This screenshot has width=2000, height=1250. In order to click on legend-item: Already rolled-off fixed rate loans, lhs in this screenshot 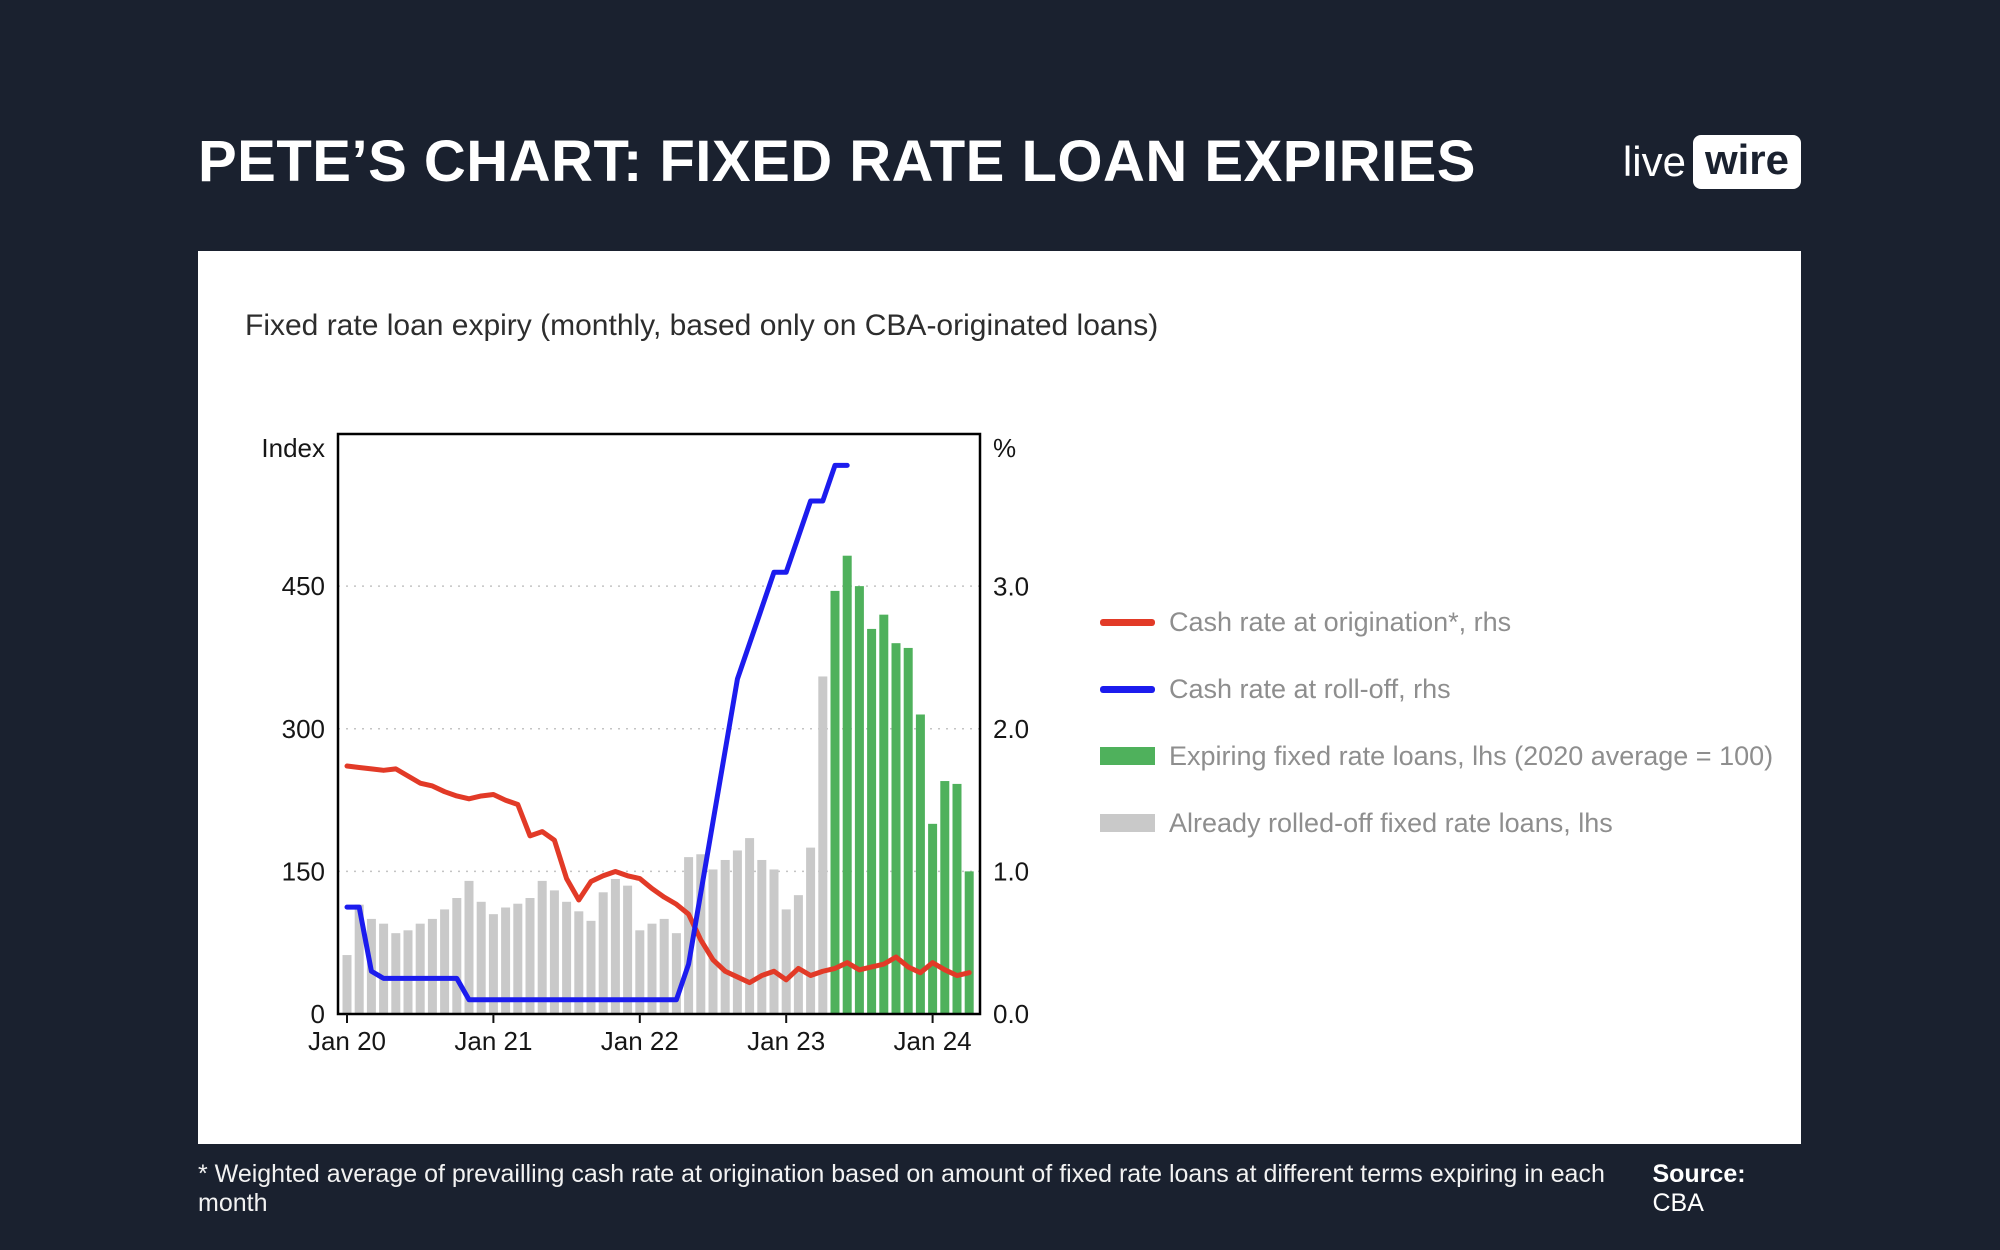, I will do `click(1436, 823)`.